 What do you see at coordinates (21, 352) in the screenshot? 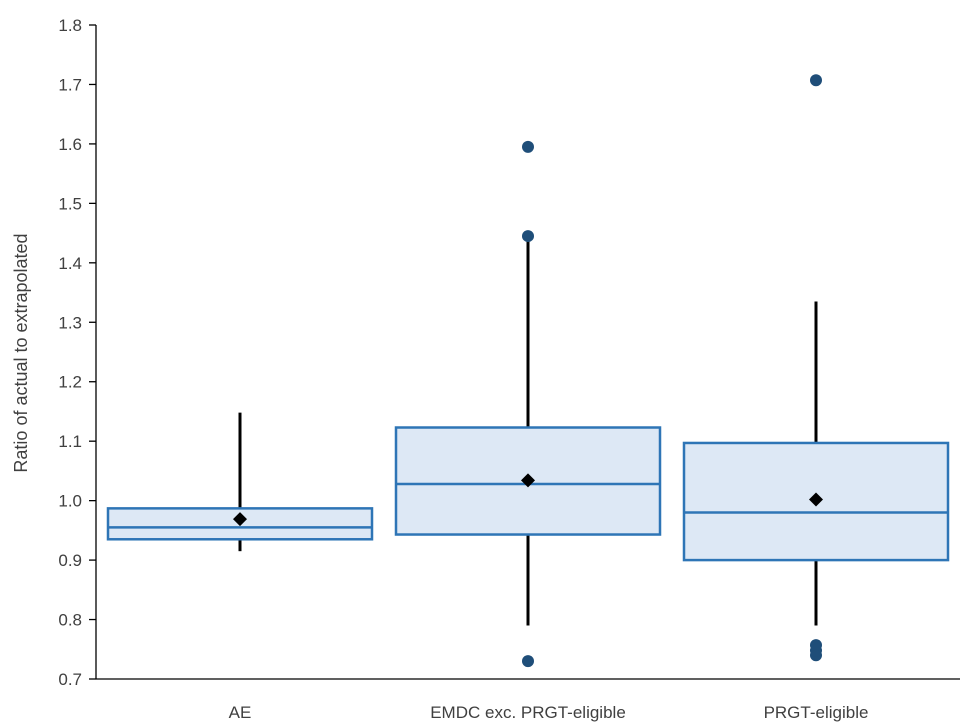
I see `y-axis-title: Ratio of actual to extrapolated` at bounding box center [21, 352].